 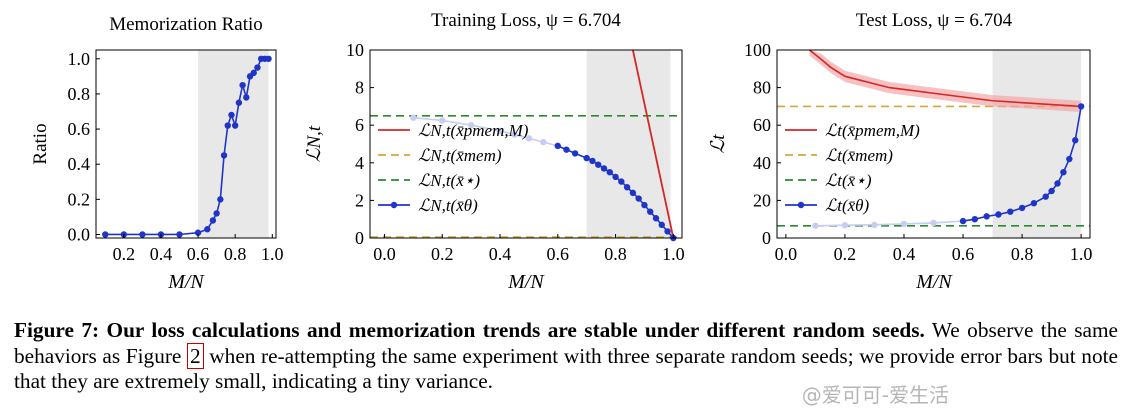 I want to click on legend-label: ℒN,t(x̄θ), so click(x=448, y=205).